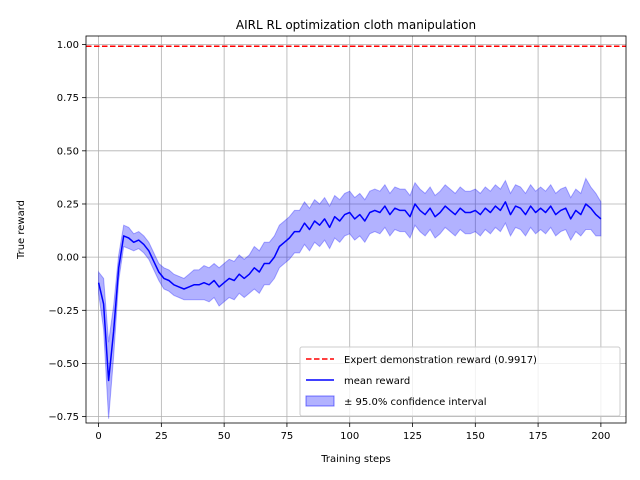 The width and height of the screenshot is (640, 480). What do you see at coordinates (67, 231) in the screenshot?
I see `y-axis-ticks: −0.75 −0.50 −0.25 0.00 0.25 0.50 0.75 1.00` at bounding box center [67, 231].